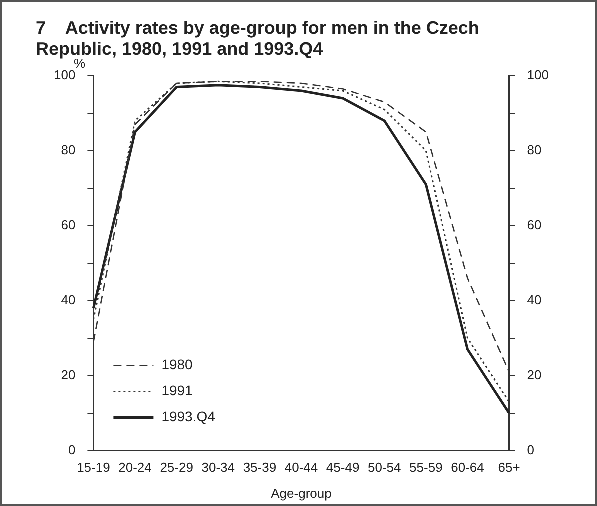  Describe the element at coordinates (135, 468) in the screenshot. I see `x-tick-label: 20-24` at that location.